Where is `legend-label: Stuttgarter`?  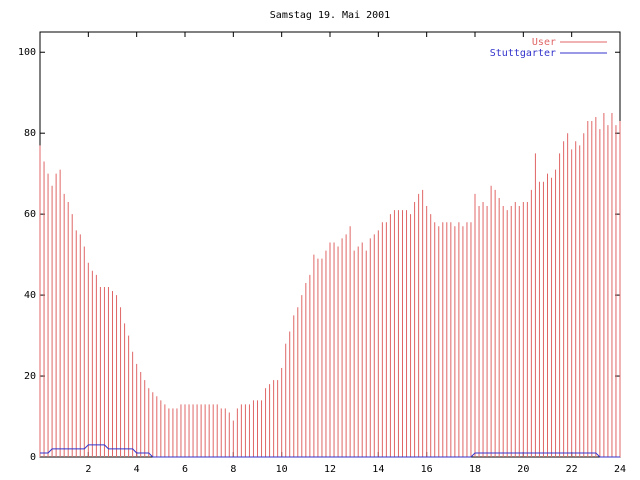 legend-label: Stuttgarter is located at coordinates (523, 53).